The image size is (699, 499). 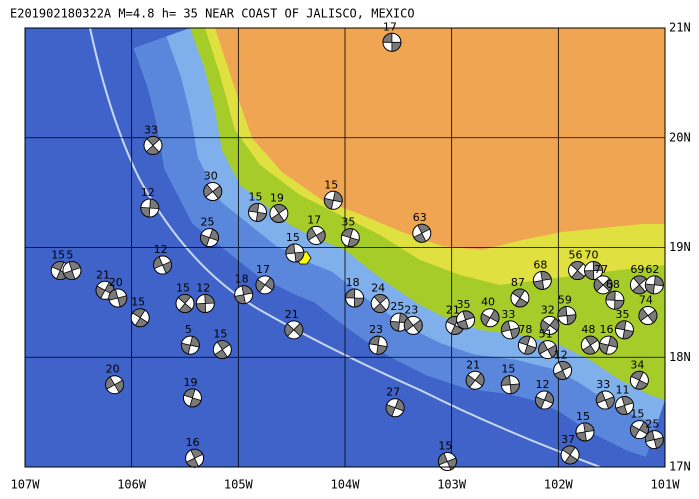 What do you see at coordinates (378, 287) in the screenshot?
I see `depth-label: 24` at bounding box center [378, 287].